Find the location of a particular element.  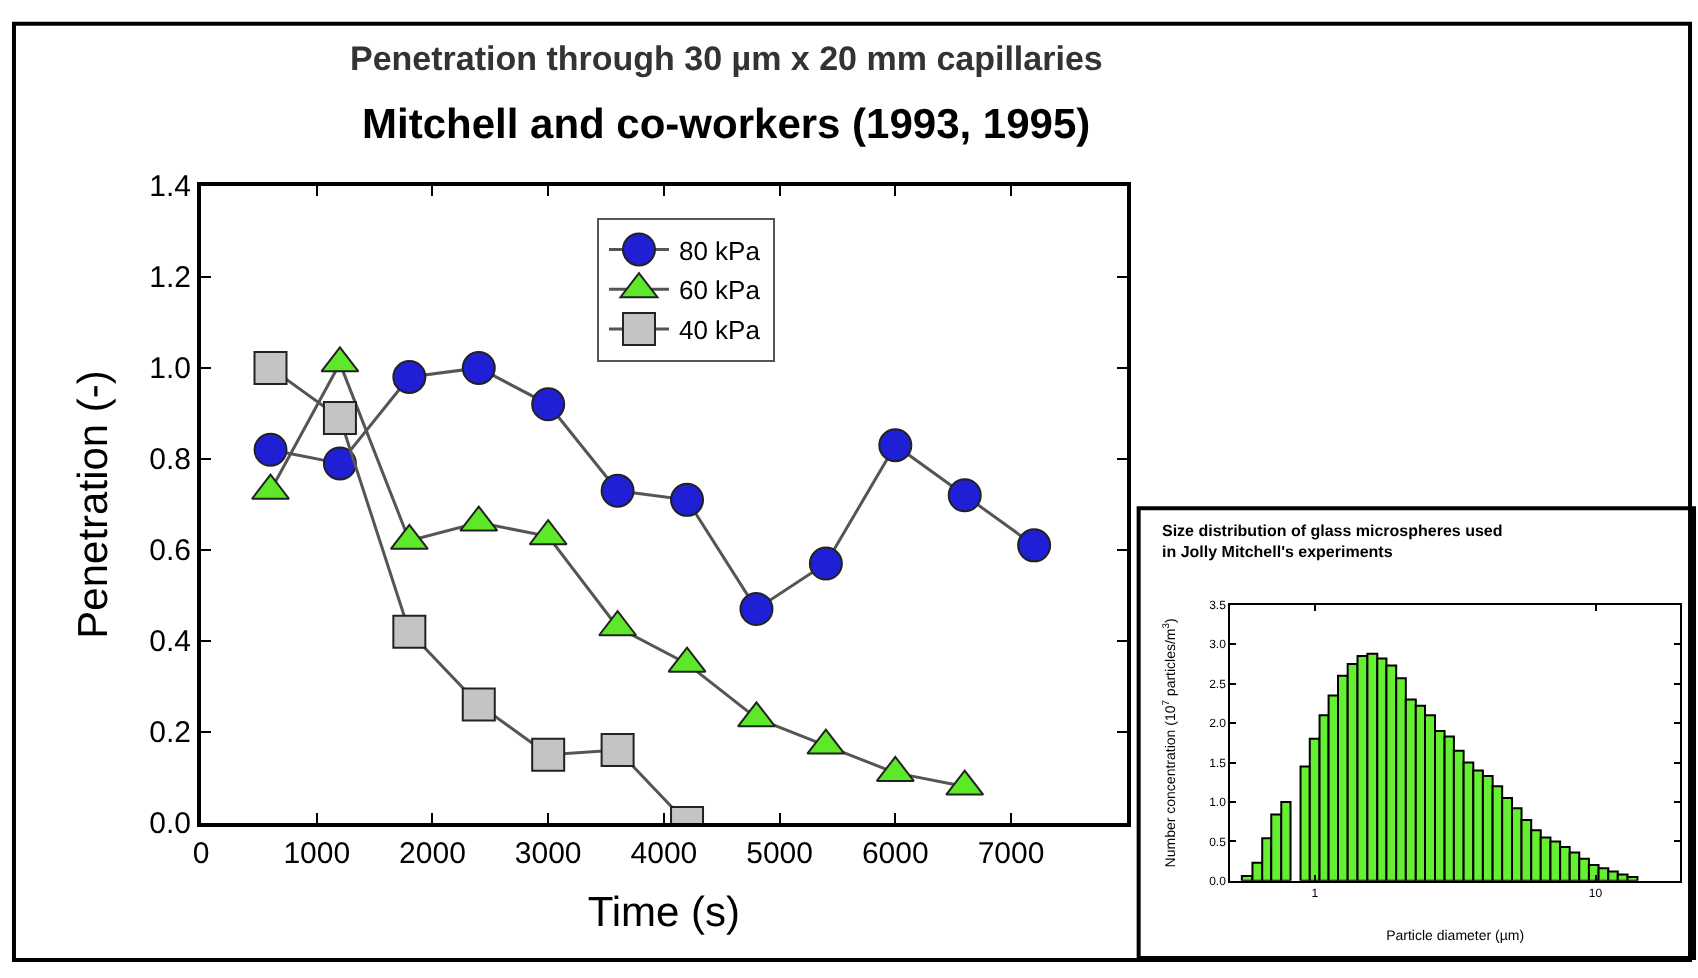

x-tick-label: 7000 is located at coordinates (1011, 853).